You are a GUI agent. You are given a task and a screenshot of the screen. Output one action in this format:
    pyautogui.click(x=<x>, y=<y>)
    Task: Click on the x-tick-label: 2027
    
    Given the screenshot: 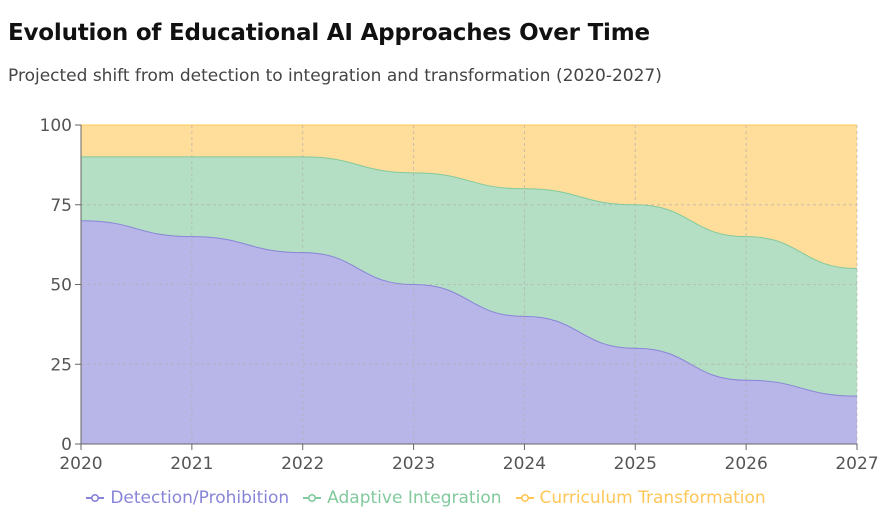 What is the action you would take?
    pyautogui.click(x=856, y=464)
    